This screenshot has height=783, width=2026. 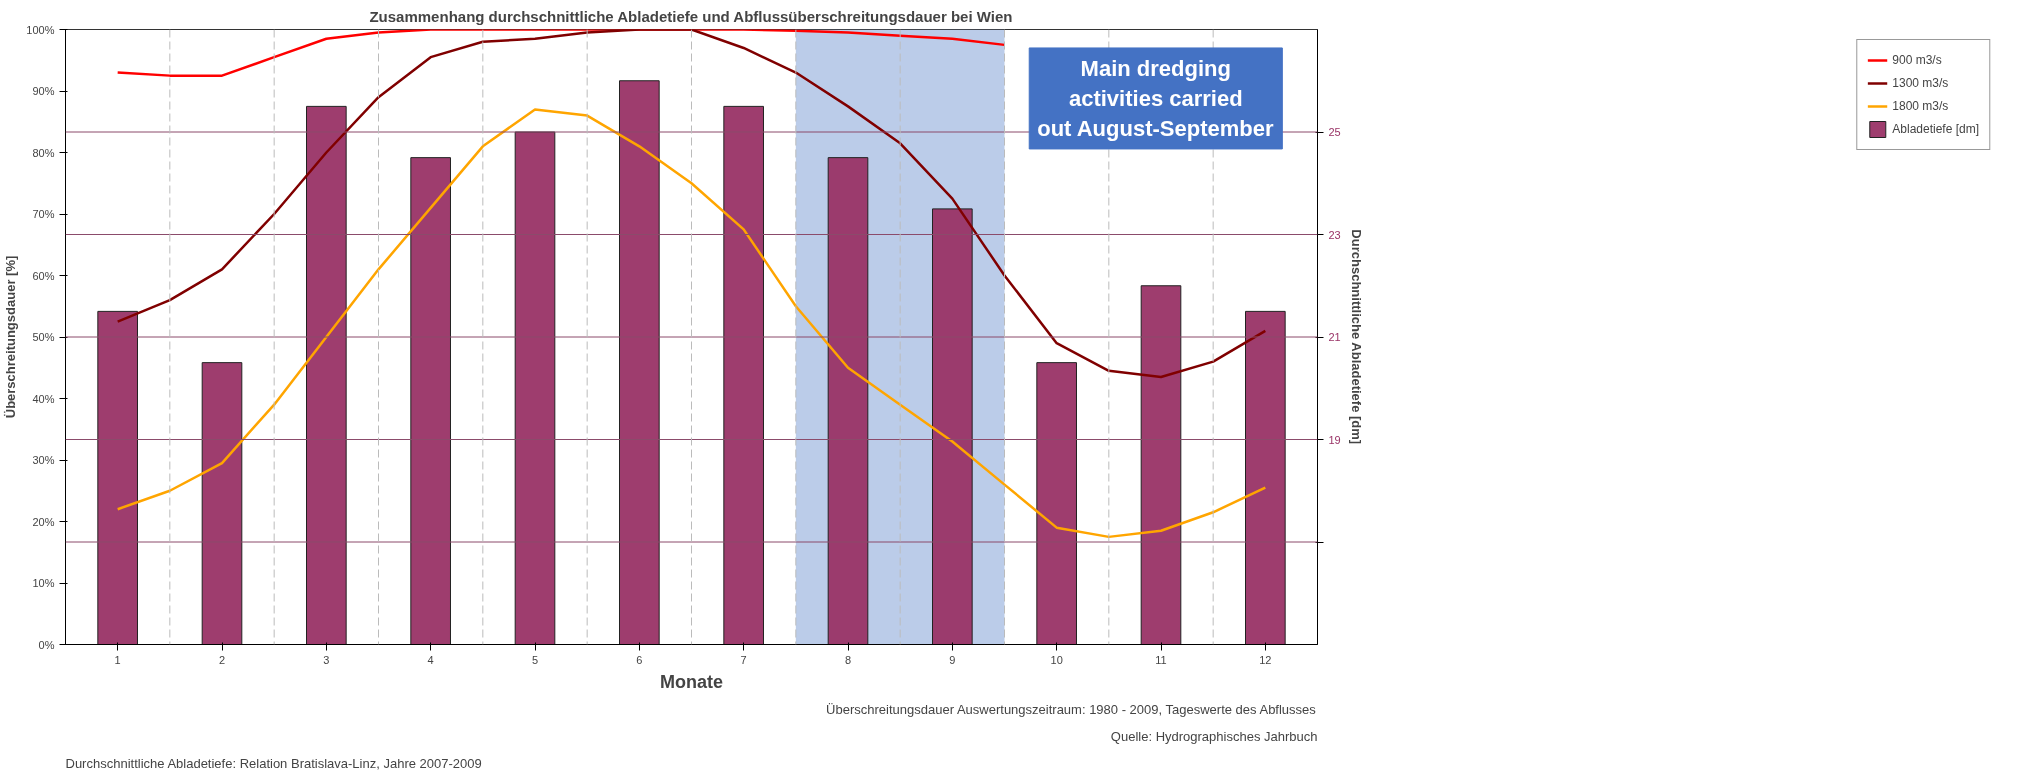 I want to click on x-tick-label: 8, so click(x=848, y=659).